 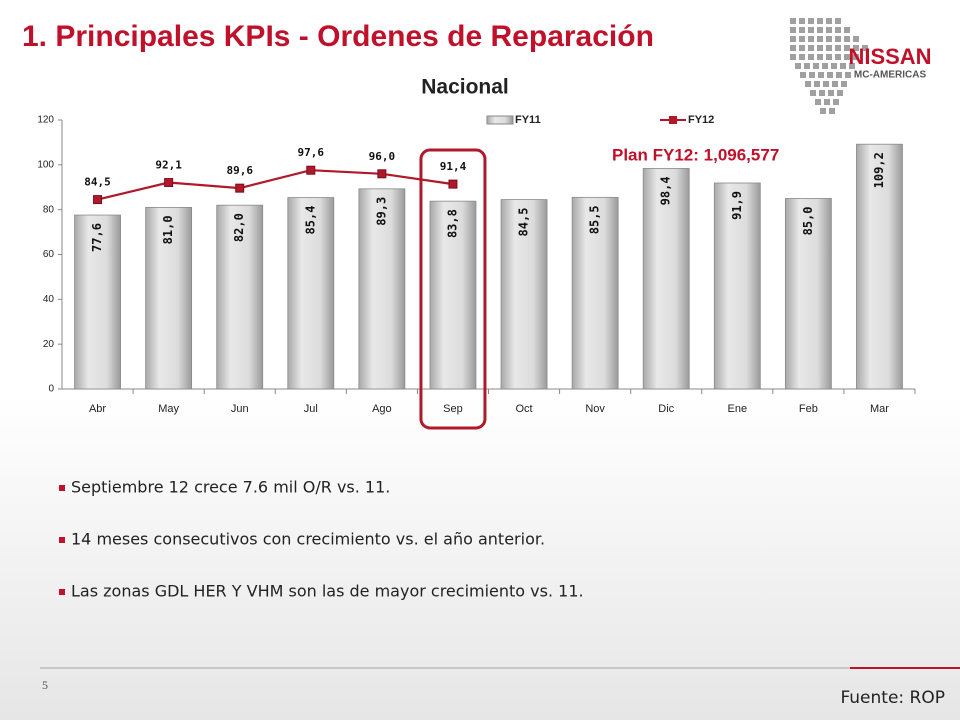 I want to click on highlight-box, so click(x=453, y=289).